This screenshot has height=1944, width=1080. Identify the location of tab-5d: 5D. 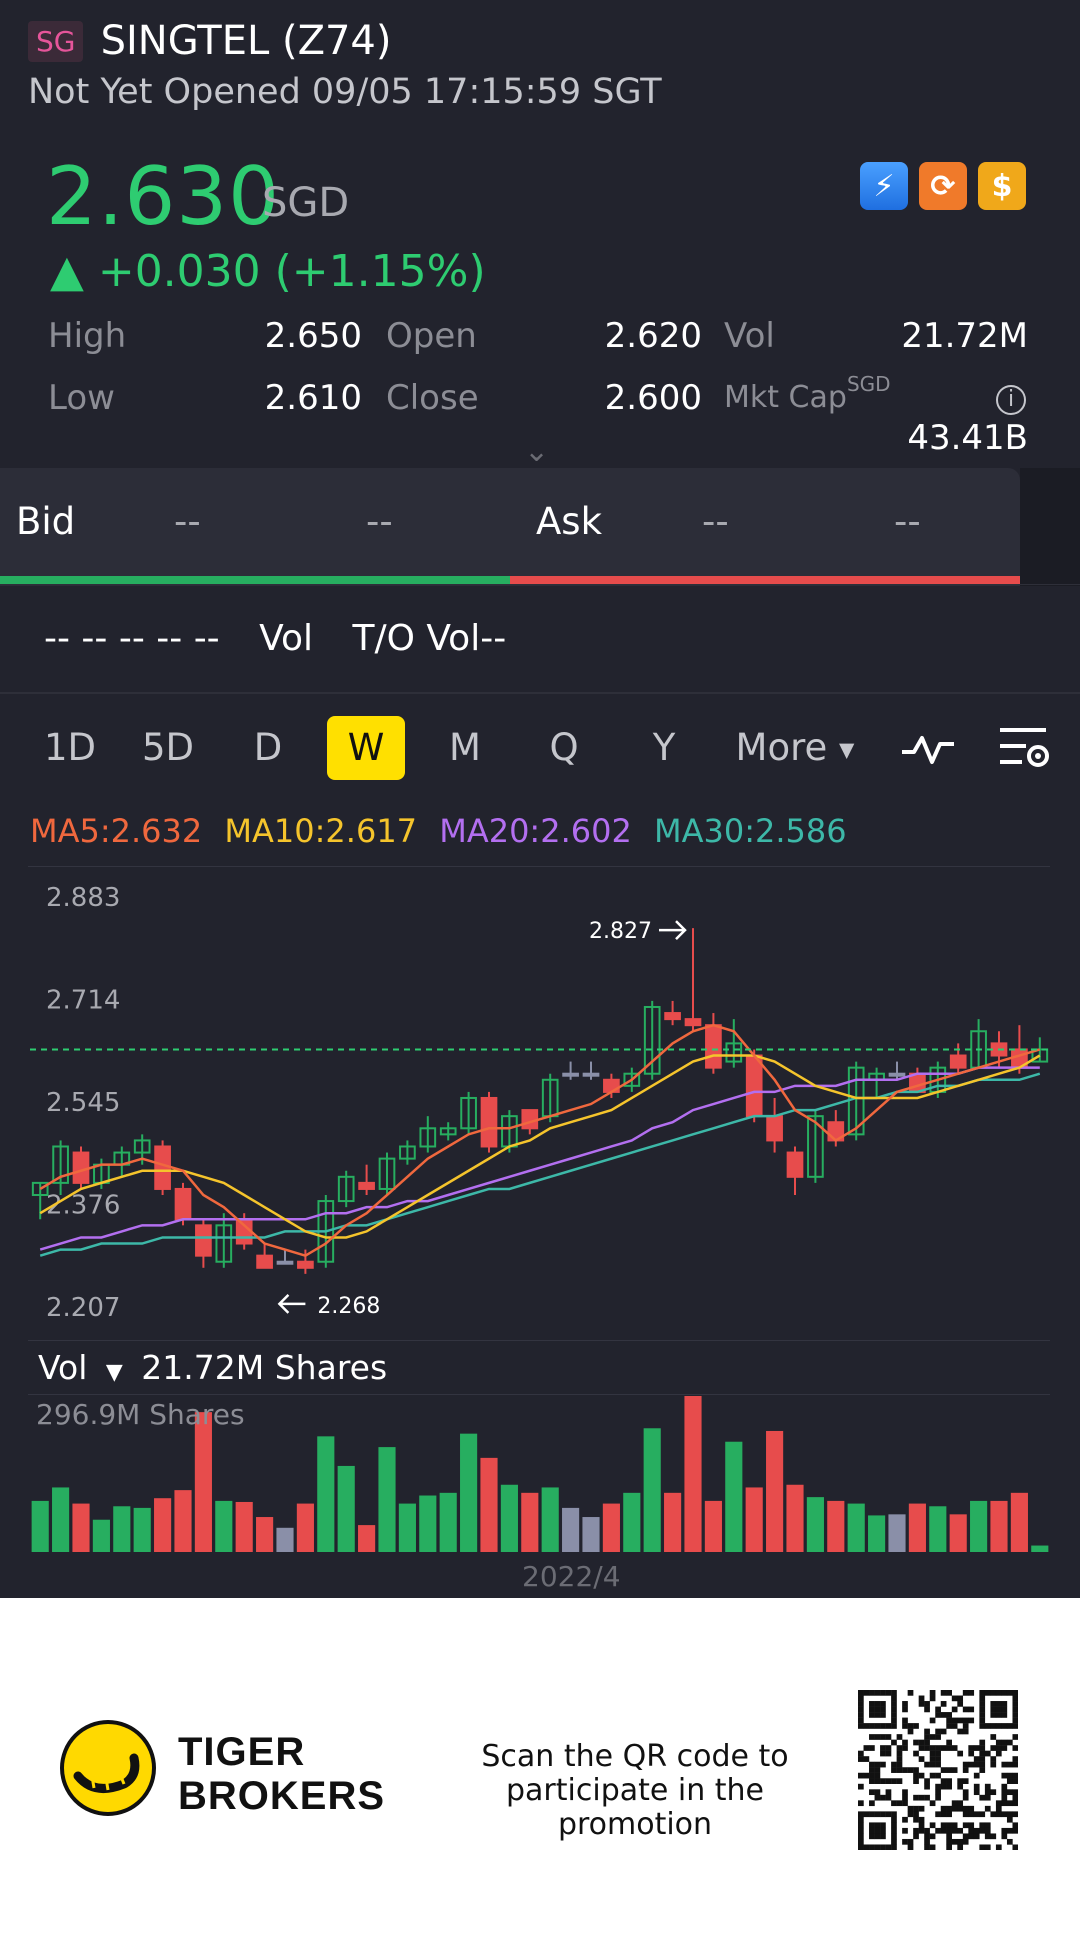
(168, 747).